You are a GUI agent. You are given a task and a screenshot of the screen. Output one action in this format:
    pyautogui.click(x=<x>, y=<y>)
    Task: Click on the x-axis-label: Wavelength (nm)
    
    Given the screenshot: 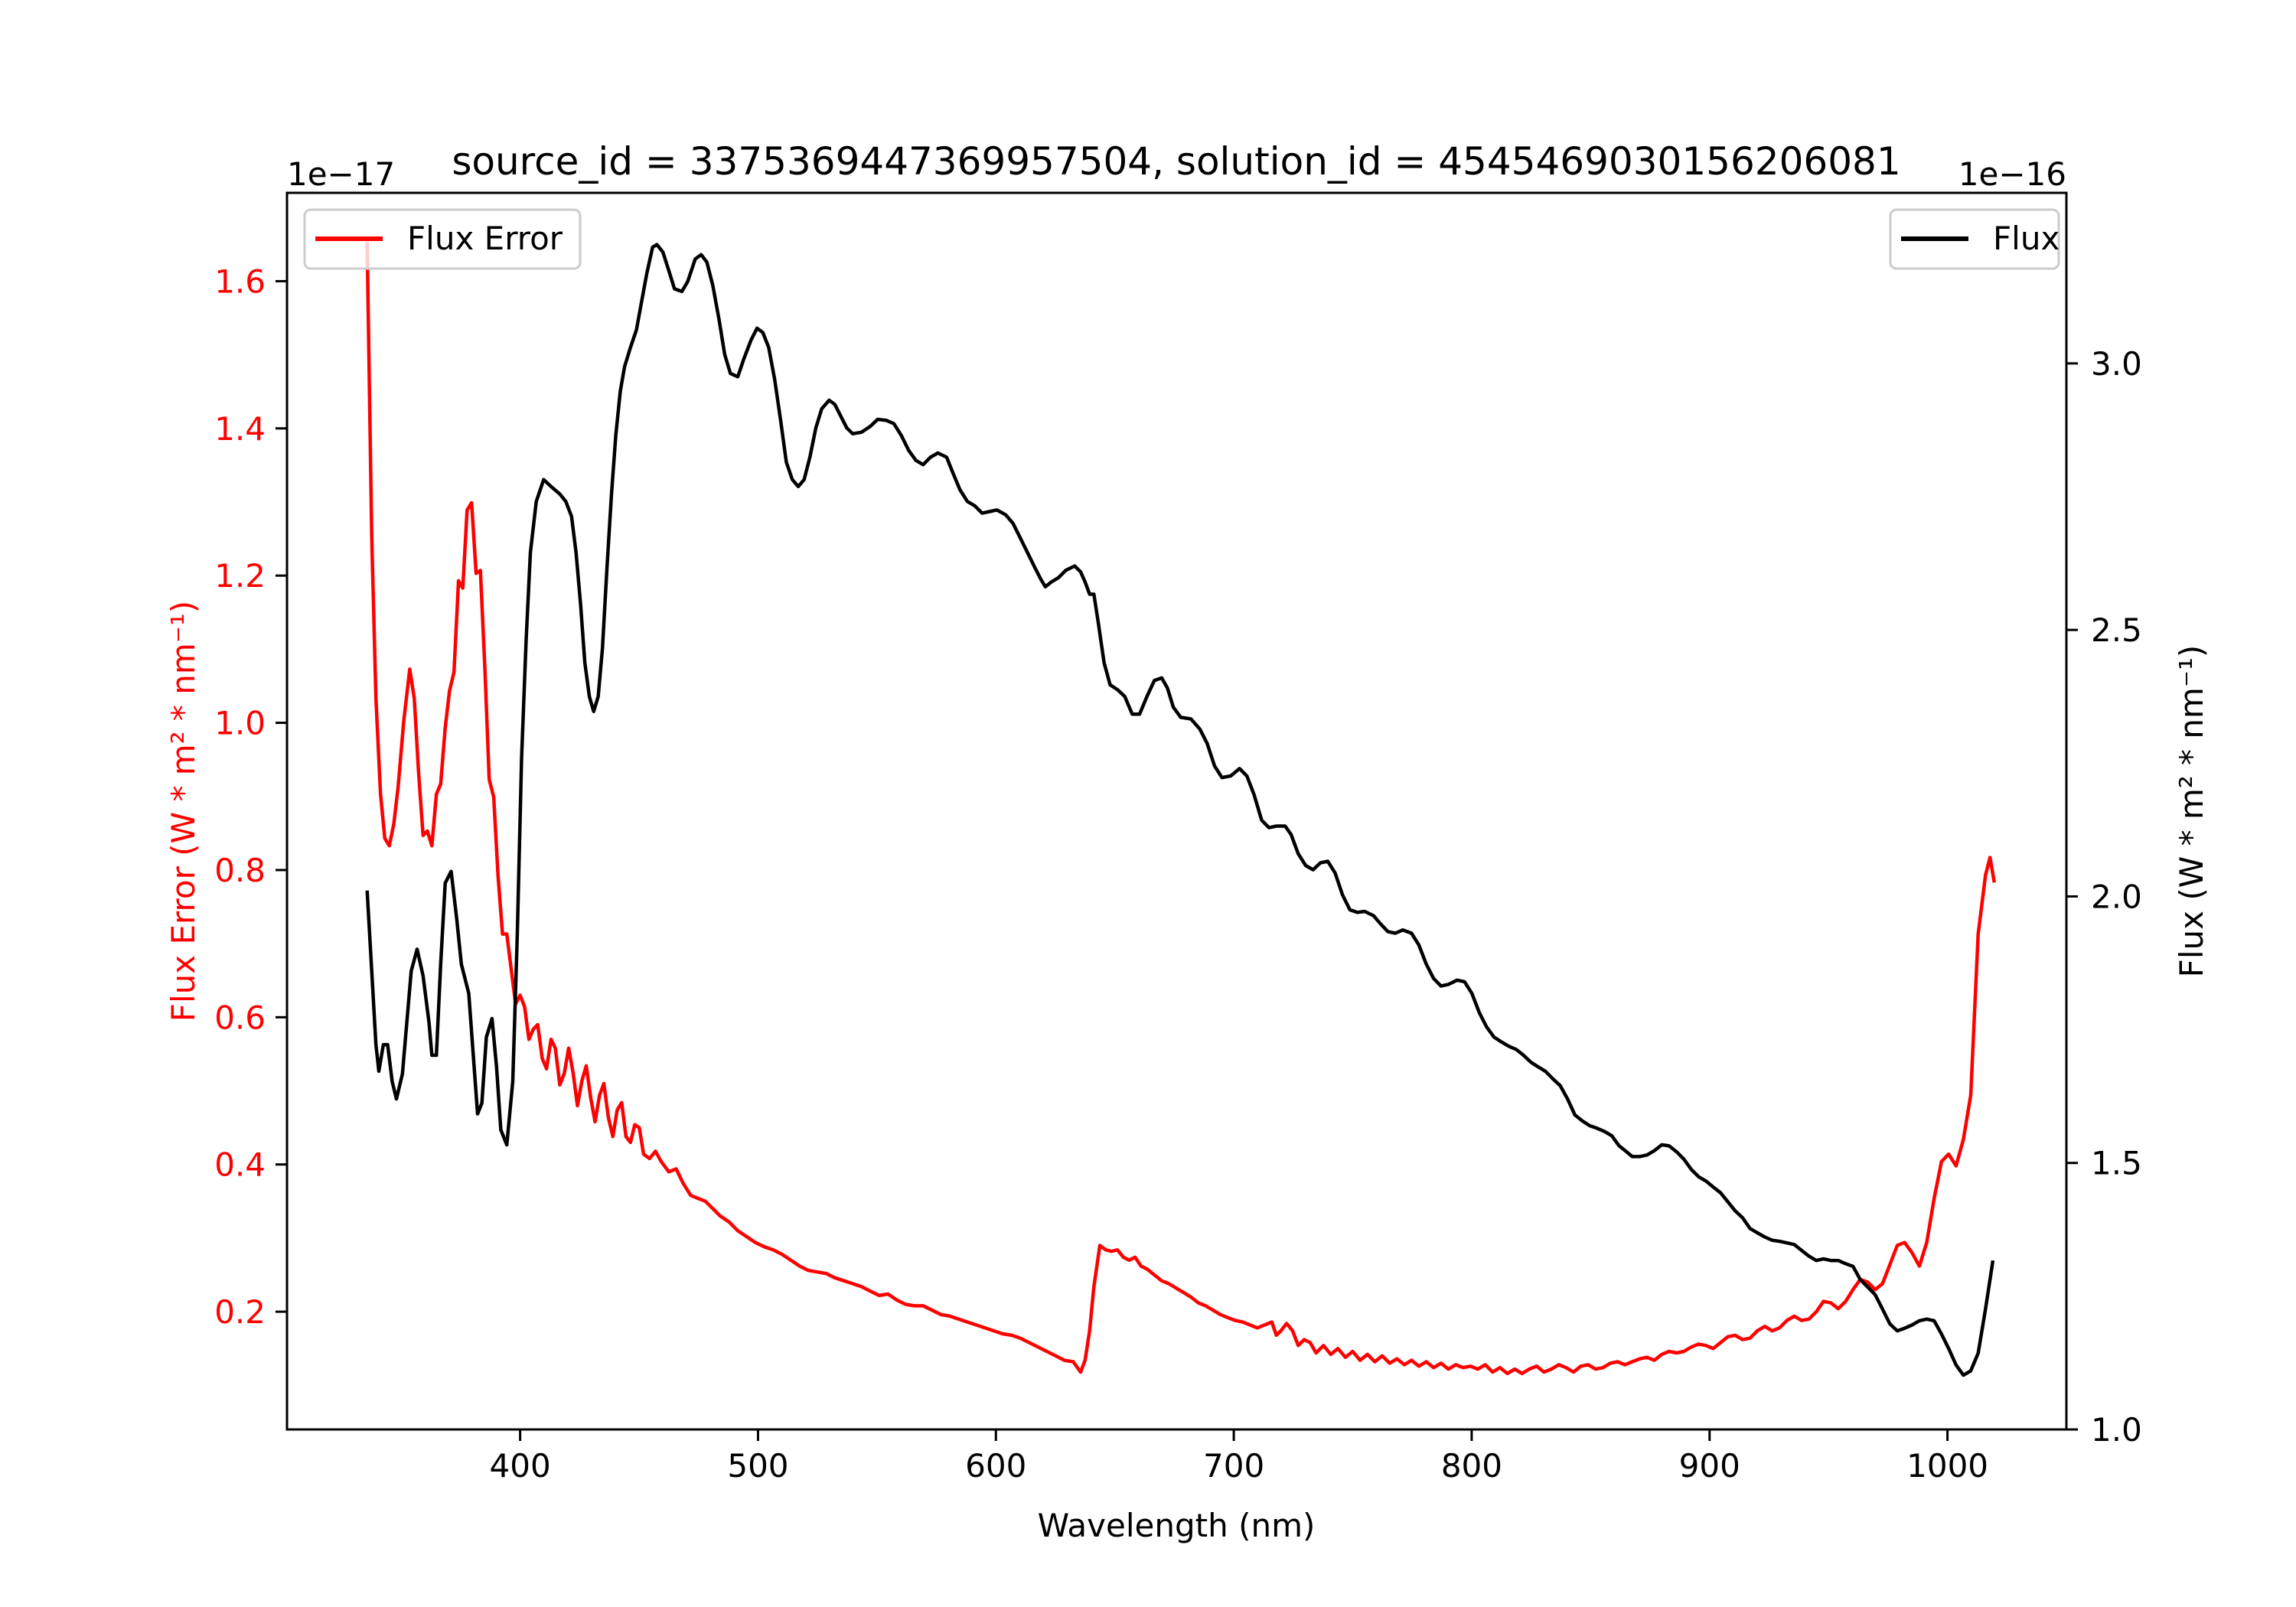 What is the action you would take?
    pyautogui.click(x=1177, y=1526)
    